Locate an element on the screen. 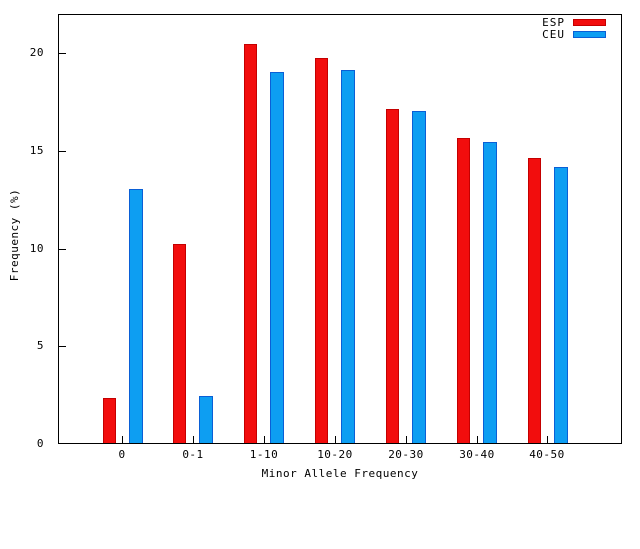 The height and width of the screenshot is (549, 640). x-tick-label-40-50: 40-50 is located at coordinates (547, 454).